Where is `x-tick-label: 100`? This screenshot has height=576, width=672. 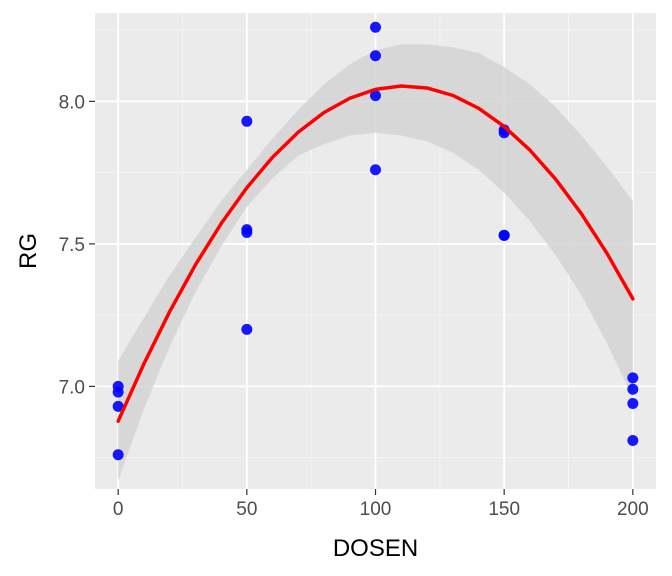
x-tick-label: 100 is located at coordinates (376, 509).